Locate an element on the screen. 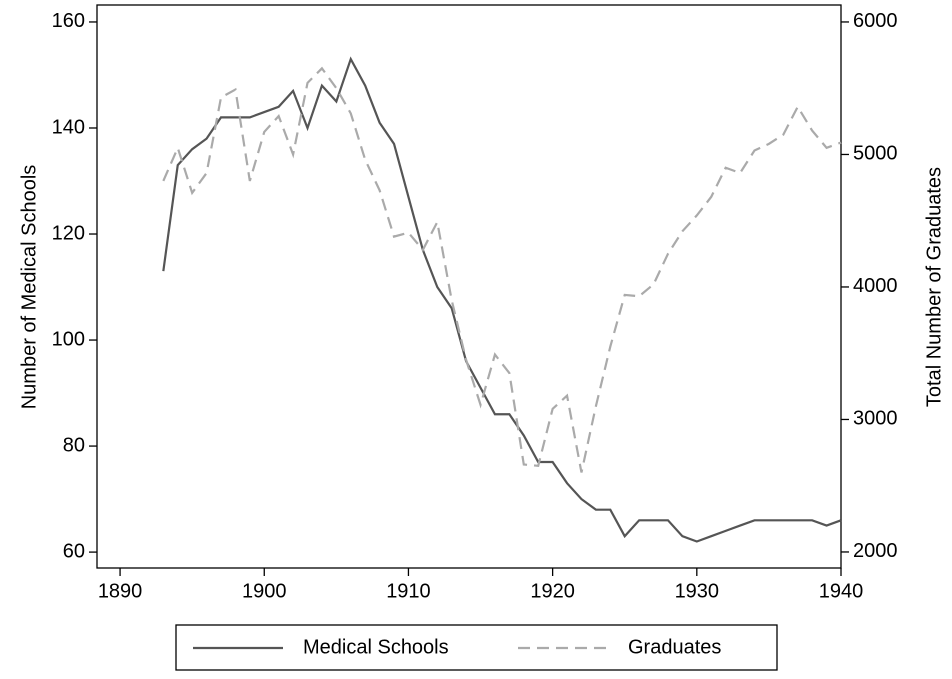 The width and height of the screenshot is (952, 679). x-tick-label: 1920 is located at coordinates (552, 591).